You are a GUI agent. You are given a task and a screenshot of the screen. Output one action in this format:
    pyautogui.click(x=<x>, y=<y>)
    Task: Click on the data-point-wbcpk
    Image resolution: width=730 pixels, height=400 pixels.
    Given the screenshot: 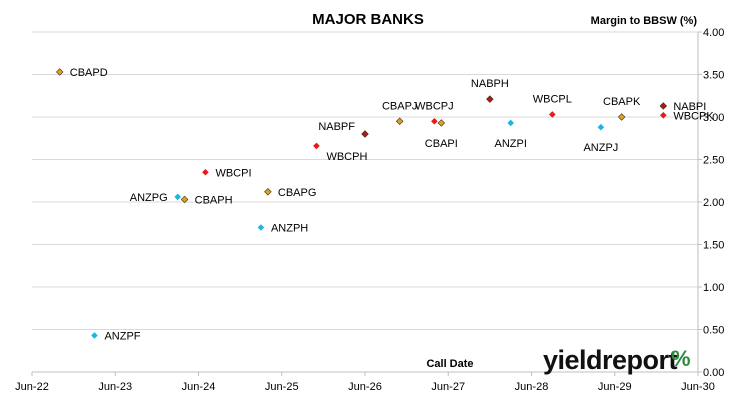 What is the action you would take?
    pyautogui.click(x=663, y=115)
    